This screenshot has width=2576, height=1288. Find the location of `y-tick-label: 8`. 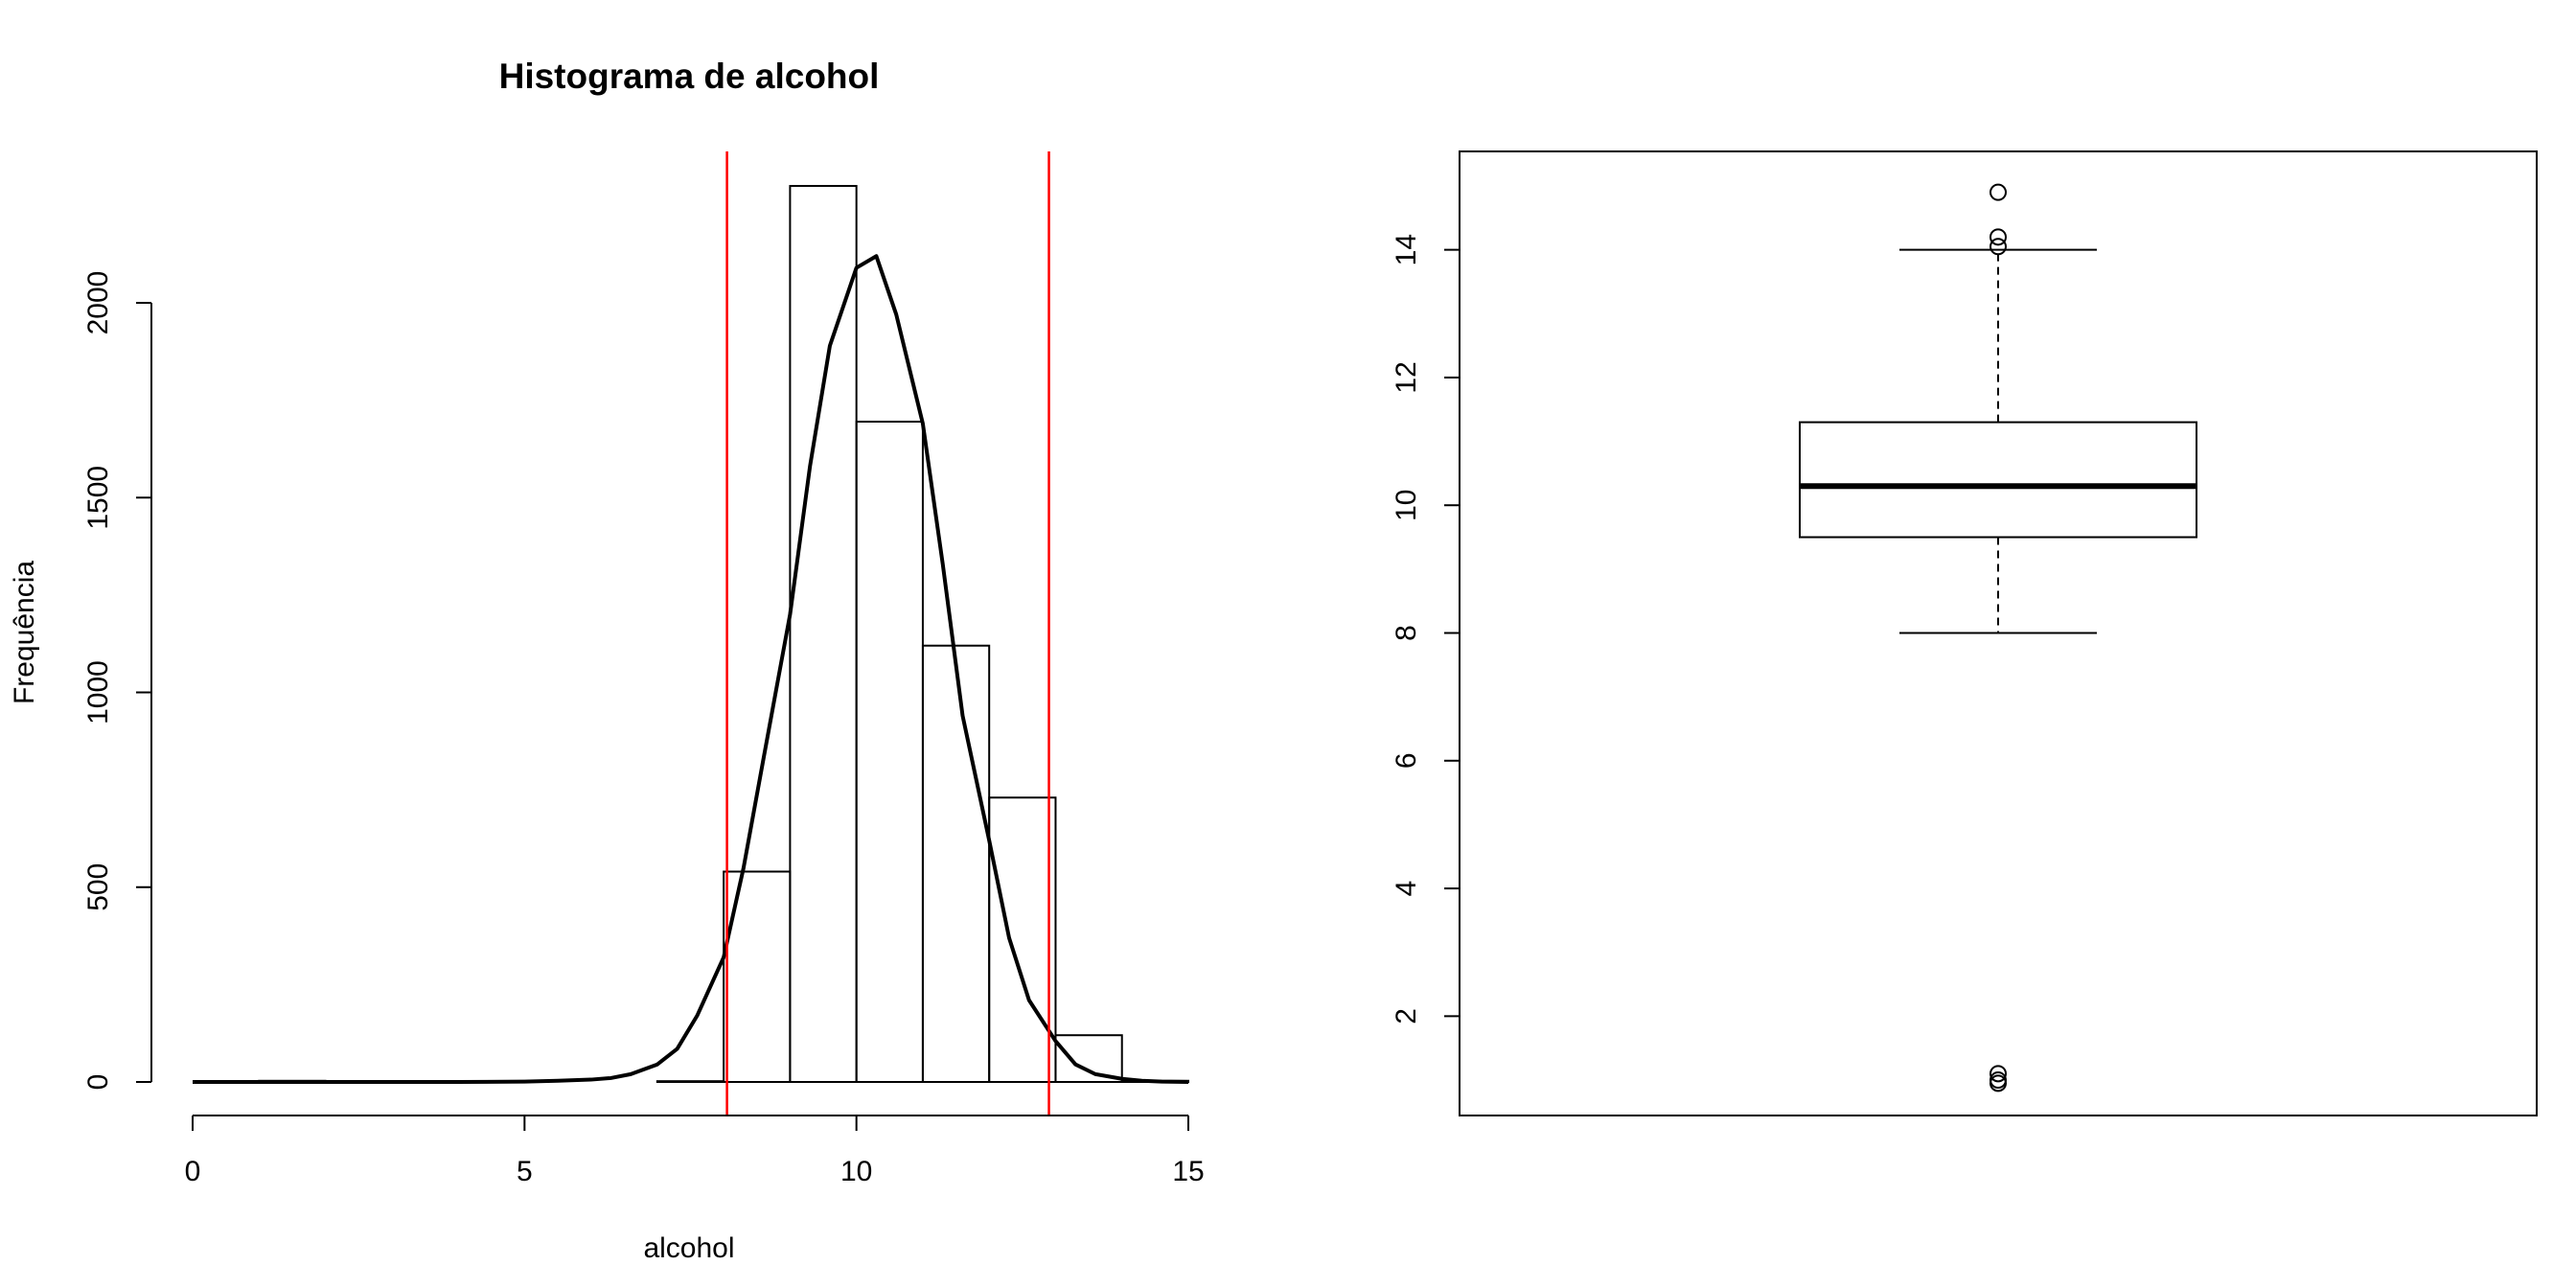

y-tick-label: 8 is located at coordinates (1406, 633).